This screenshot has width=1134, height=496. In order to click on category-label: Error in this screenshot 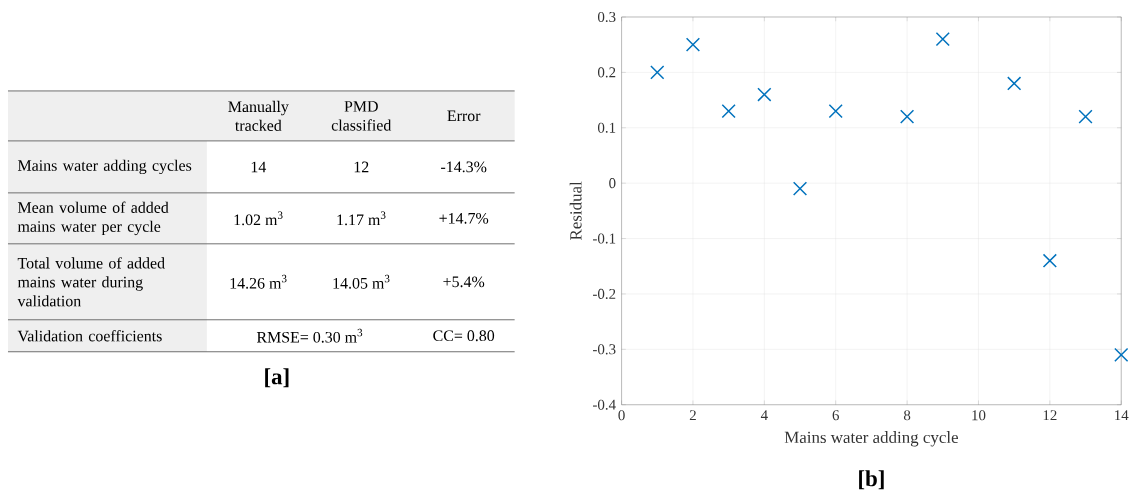, I will do `click(464, 116)`.